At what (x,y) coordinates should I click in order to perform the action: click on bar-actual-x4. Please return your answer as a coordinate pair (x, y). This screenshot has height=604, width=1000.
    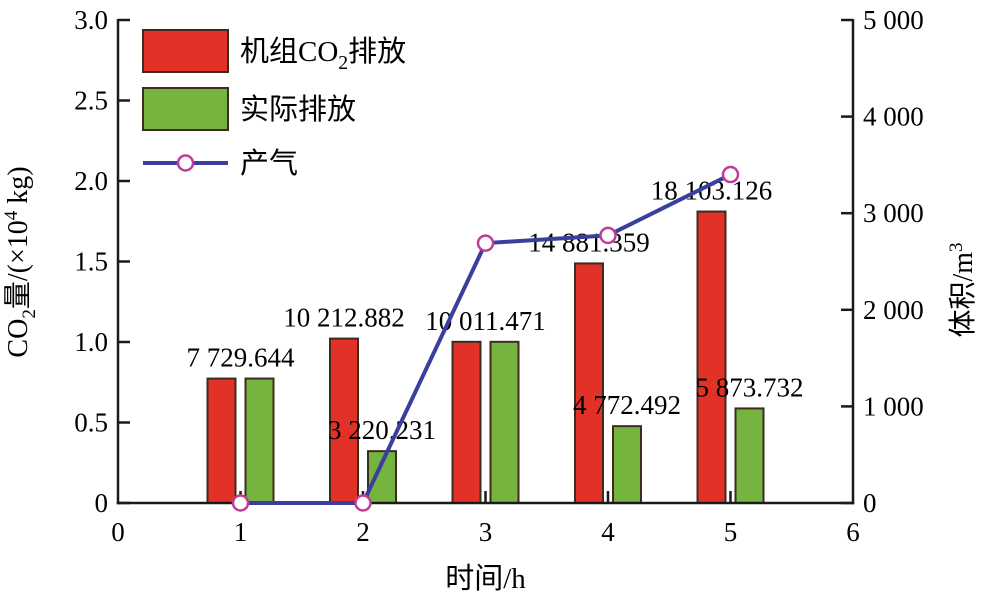
    Looking at the image, I should click on (627, 464).